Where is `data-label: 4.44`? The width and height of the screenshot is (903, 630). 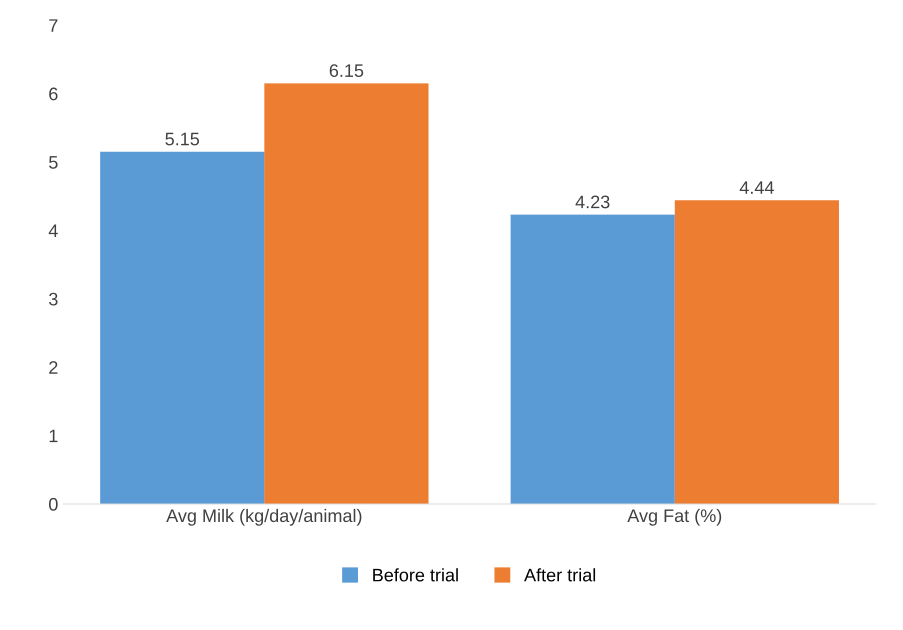 data-label: 4.44 is located at coordinates (757, 187).